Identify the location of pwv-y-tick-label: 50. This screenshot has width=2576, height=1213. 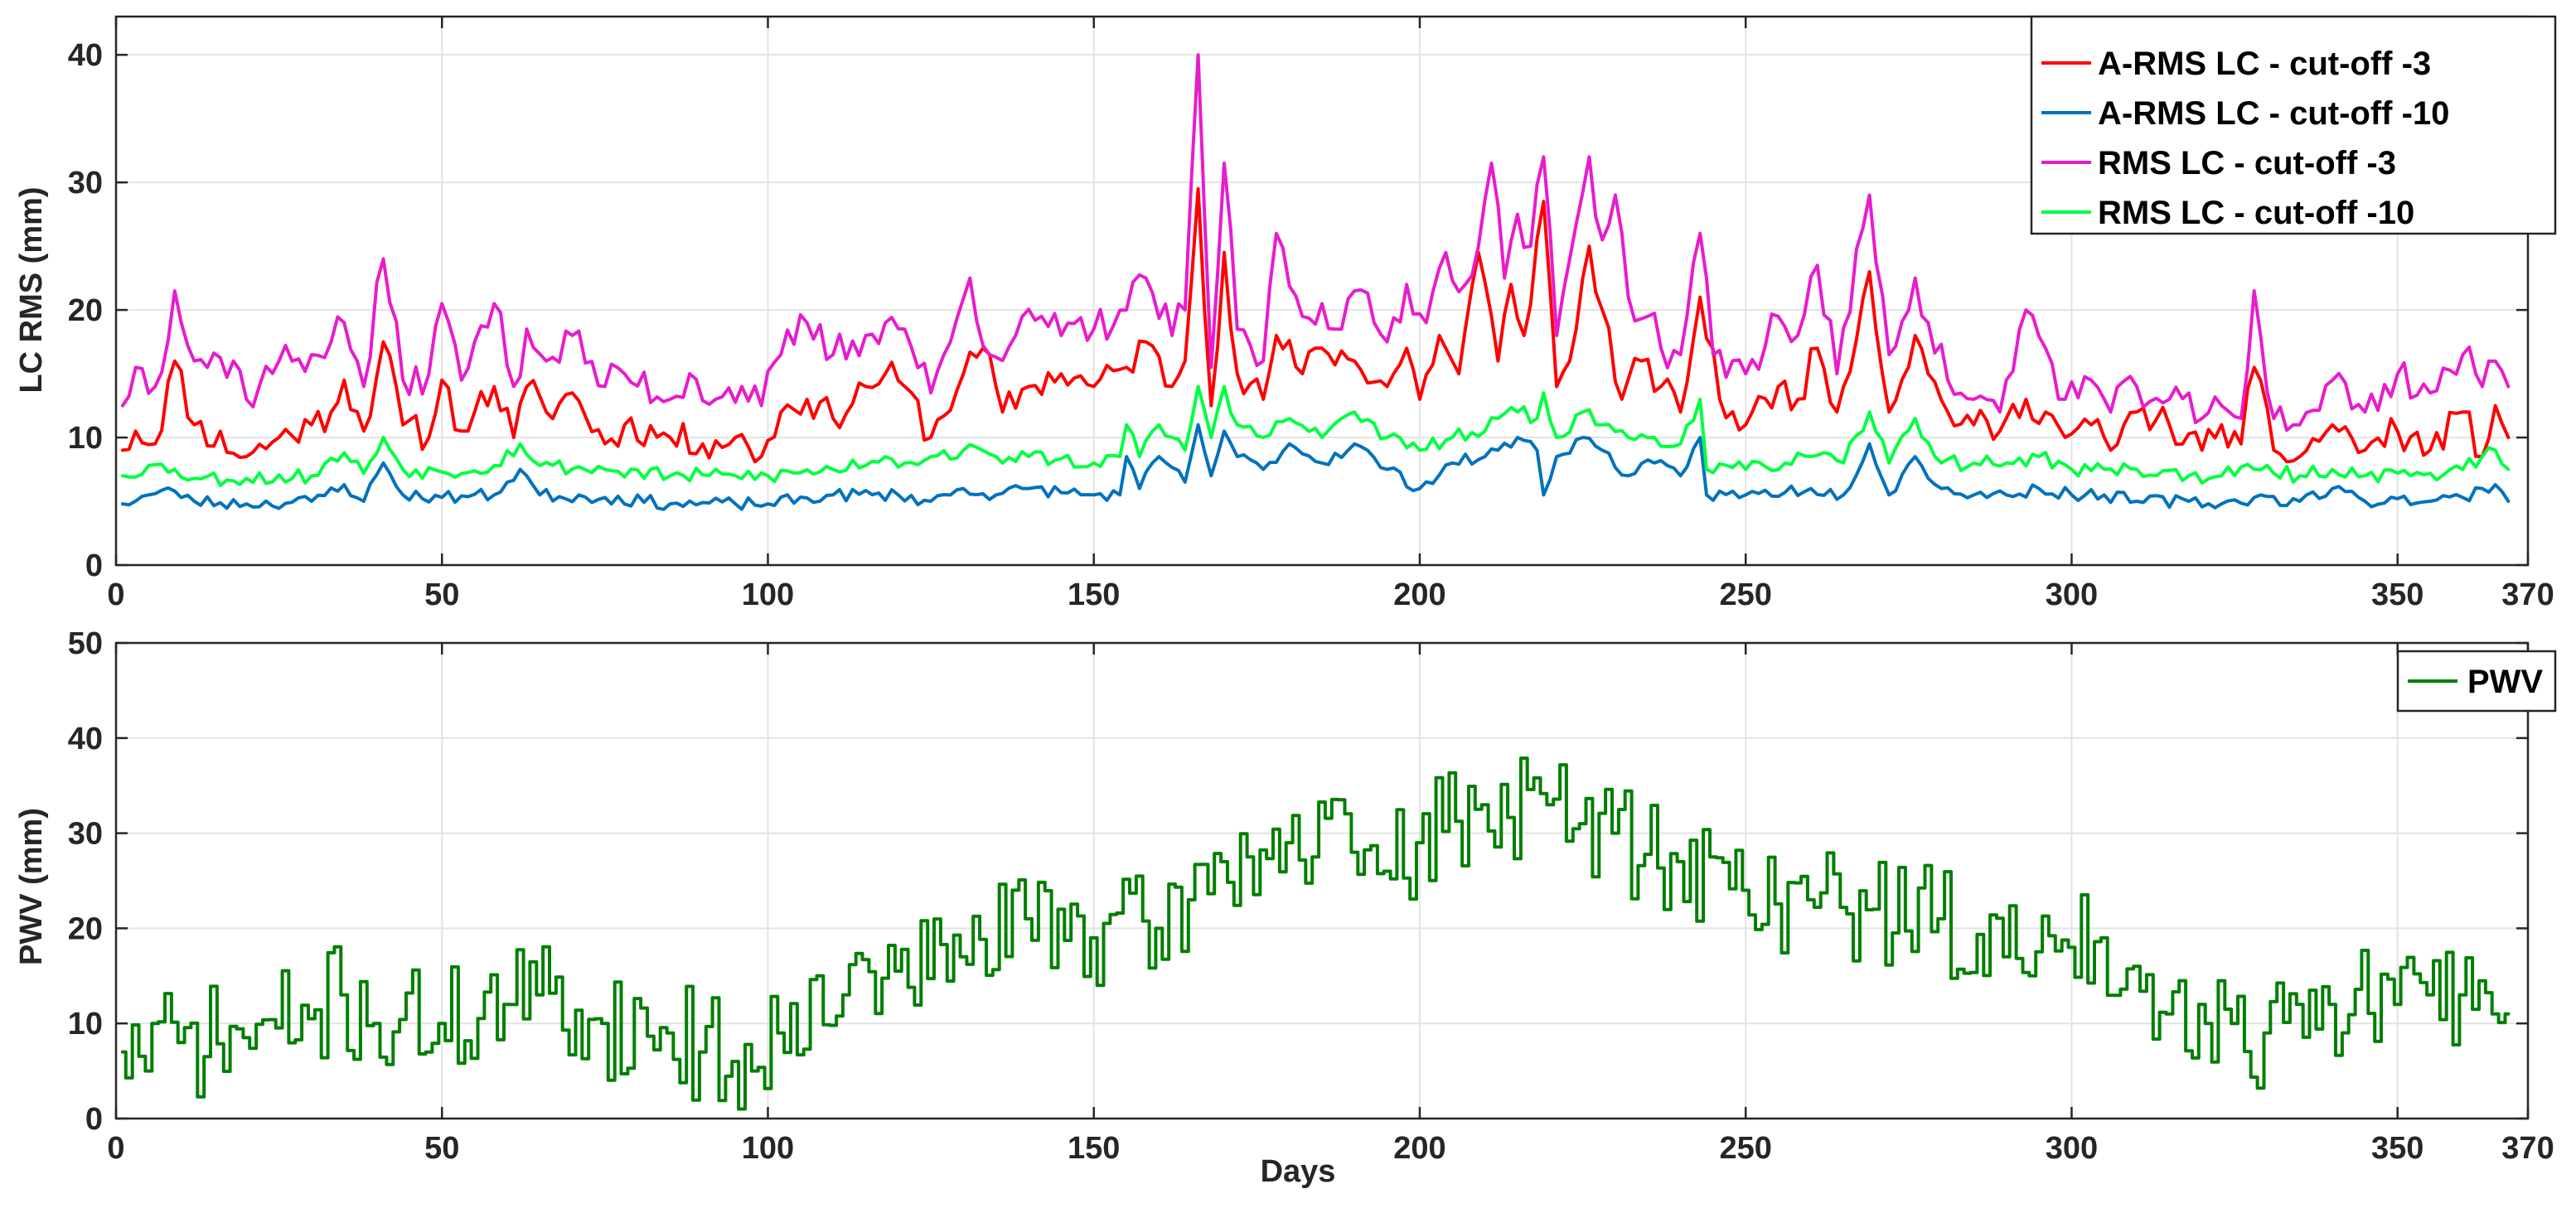
(85, 643).